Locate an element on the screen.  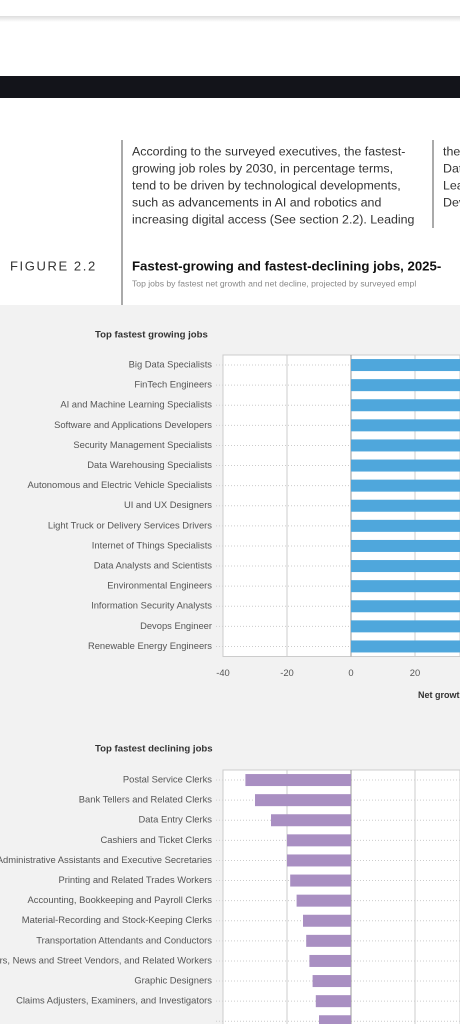
category-label: Data Entry Clerks is located at coordinates (176, 819).